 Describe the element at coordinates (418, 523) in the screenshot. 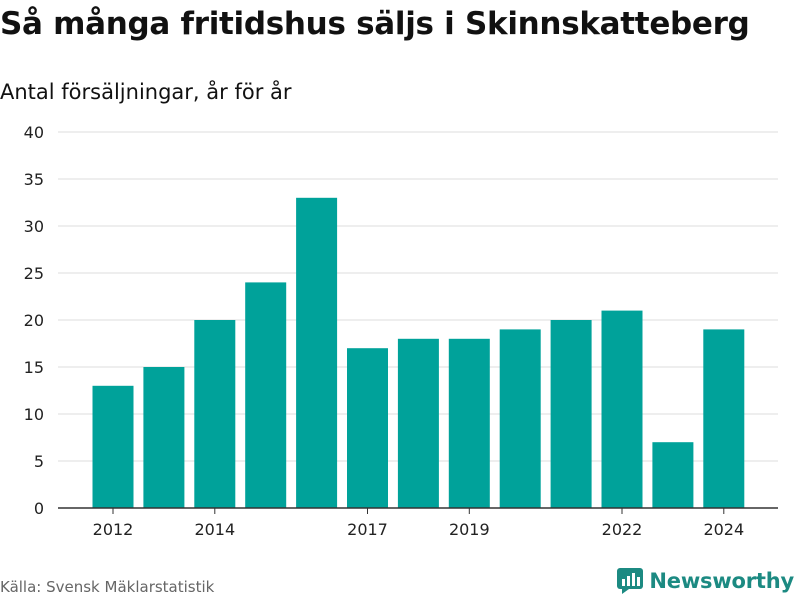

I see `x-axis-ticks: 2012 2014 2017 2019 2022 2024` at that location.